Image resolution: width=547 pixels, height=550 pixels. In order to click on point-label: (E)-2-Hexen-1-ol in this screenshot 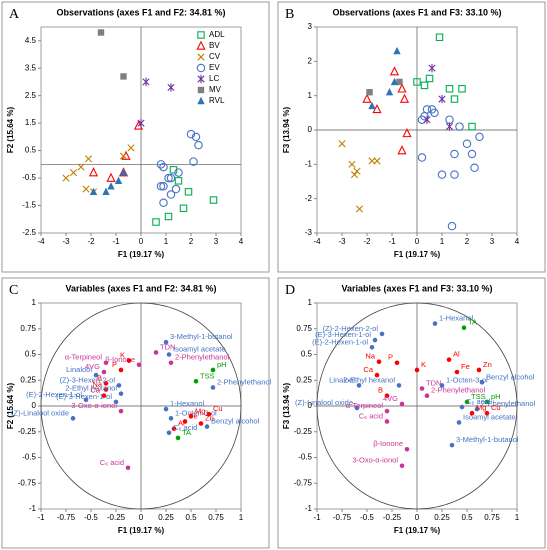, I will do `click(54, 394)`.